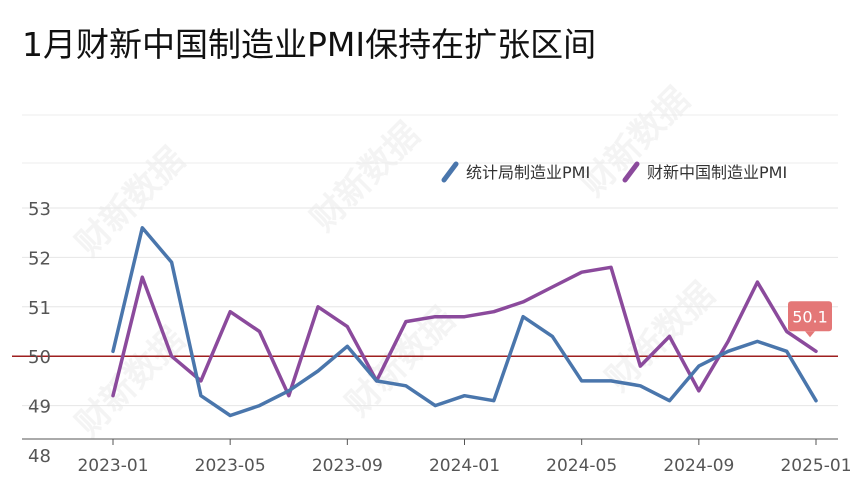 The width and height of the screenshot is (860, 484). I want to click on x-tick-label: 2024-01, so click(464, 466).